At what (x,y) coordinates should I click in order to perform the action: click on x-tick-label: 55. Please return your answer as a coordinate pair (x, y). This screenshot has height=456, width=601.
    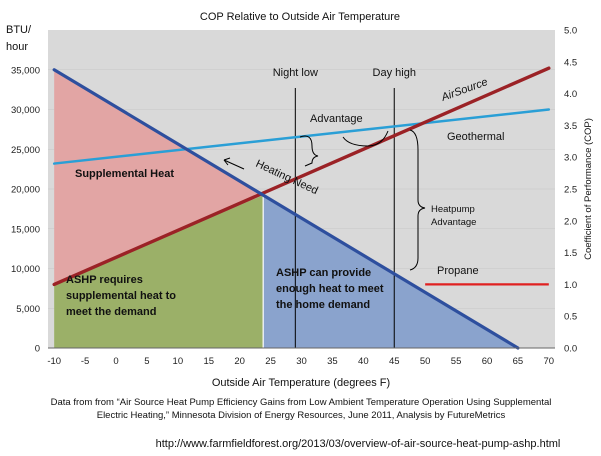
    Looking at the image, I should click on (456, 361).